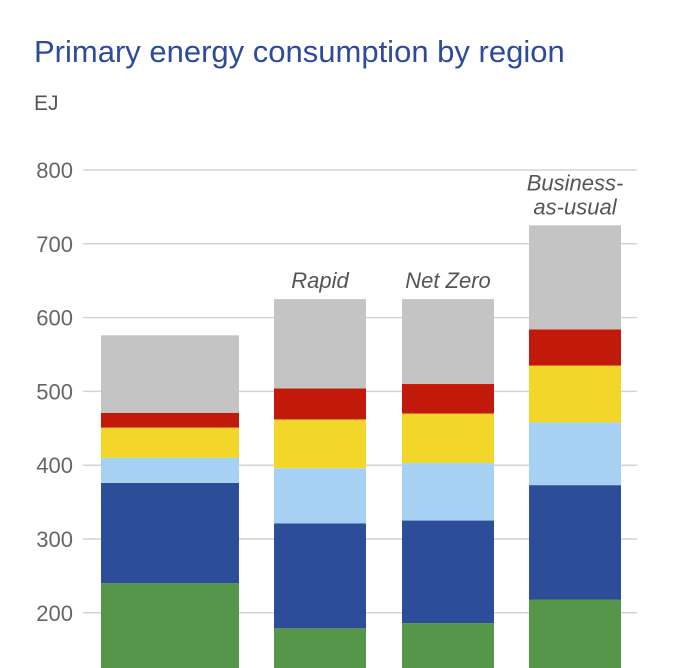 The width and height of the screenshot is (680, 668). Describe the element at coordinates (54, 170) in the screenshot. I see `y-tick-800: 800` at that location.